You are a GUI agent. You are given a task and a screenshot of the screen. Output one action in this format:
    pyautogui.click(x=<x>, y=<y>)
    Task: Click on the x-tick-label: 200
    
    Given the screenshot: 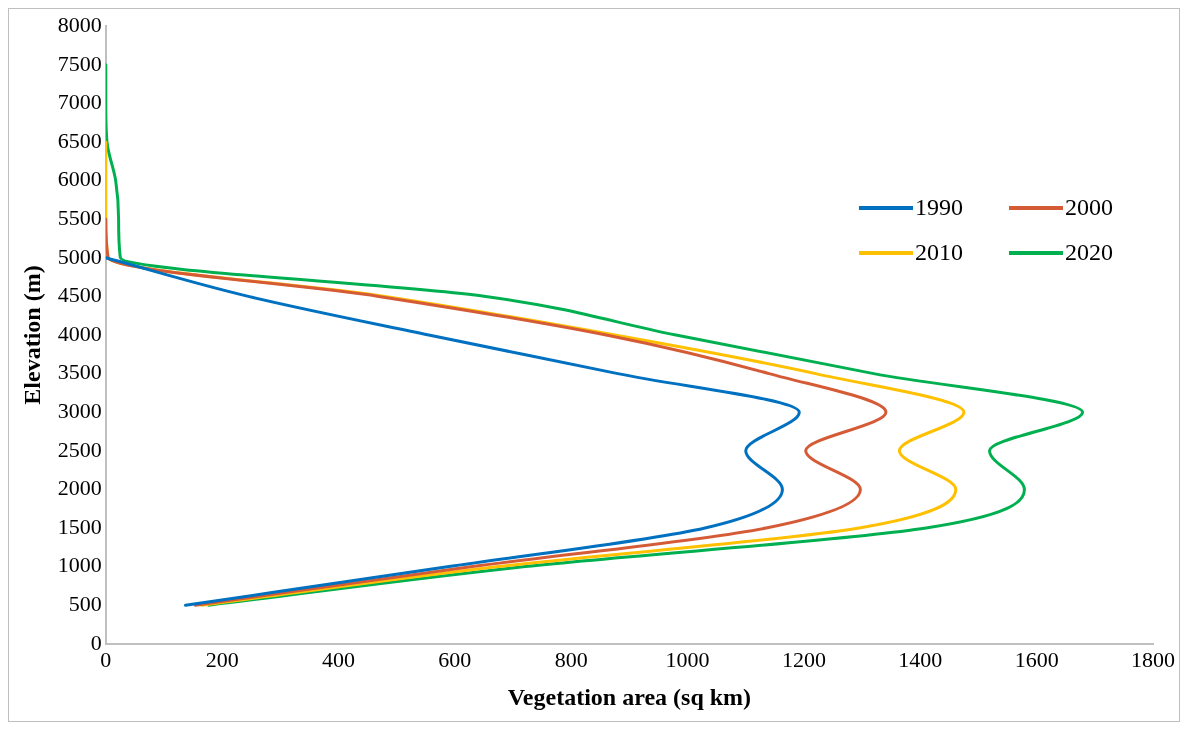 What is the action you would take?
    pyautogui.click(x=222, y=659)
    